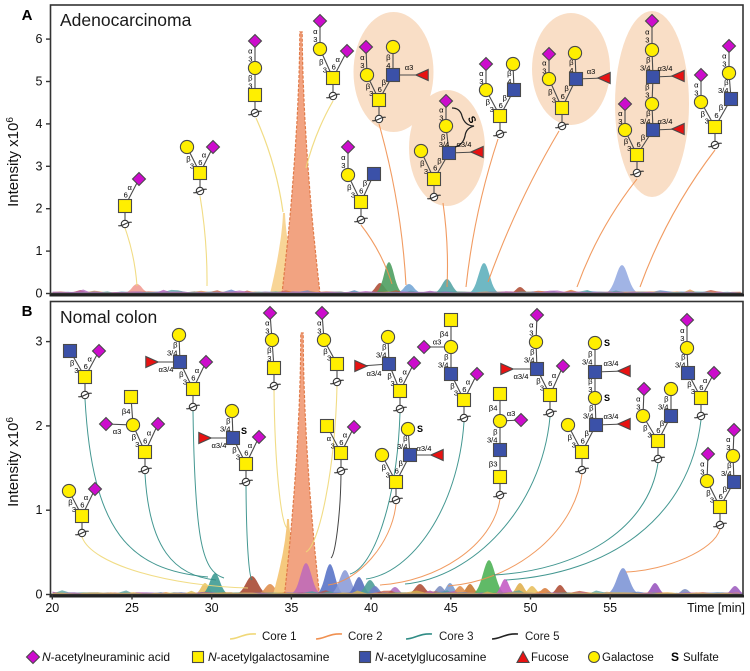  I want to click on svg-text: Intensity x106, so click(14, 162).